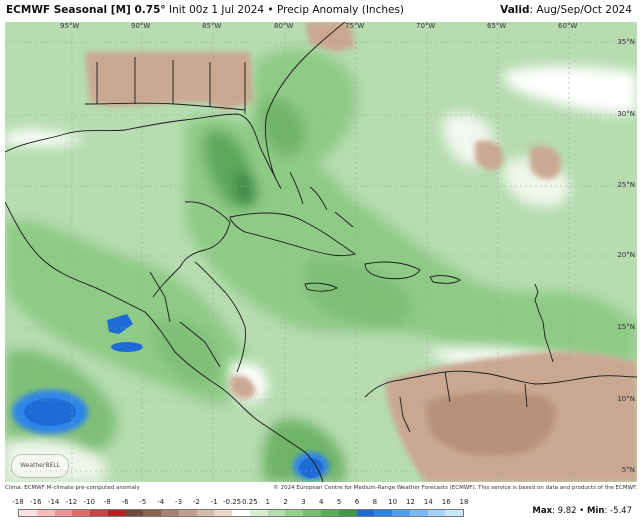 This screenshot has height=526, width=640. What do you see at coordinates (53, 502) in the screenshot?
I see `legend-tick-label: -14` at bounding box center [53, 502].